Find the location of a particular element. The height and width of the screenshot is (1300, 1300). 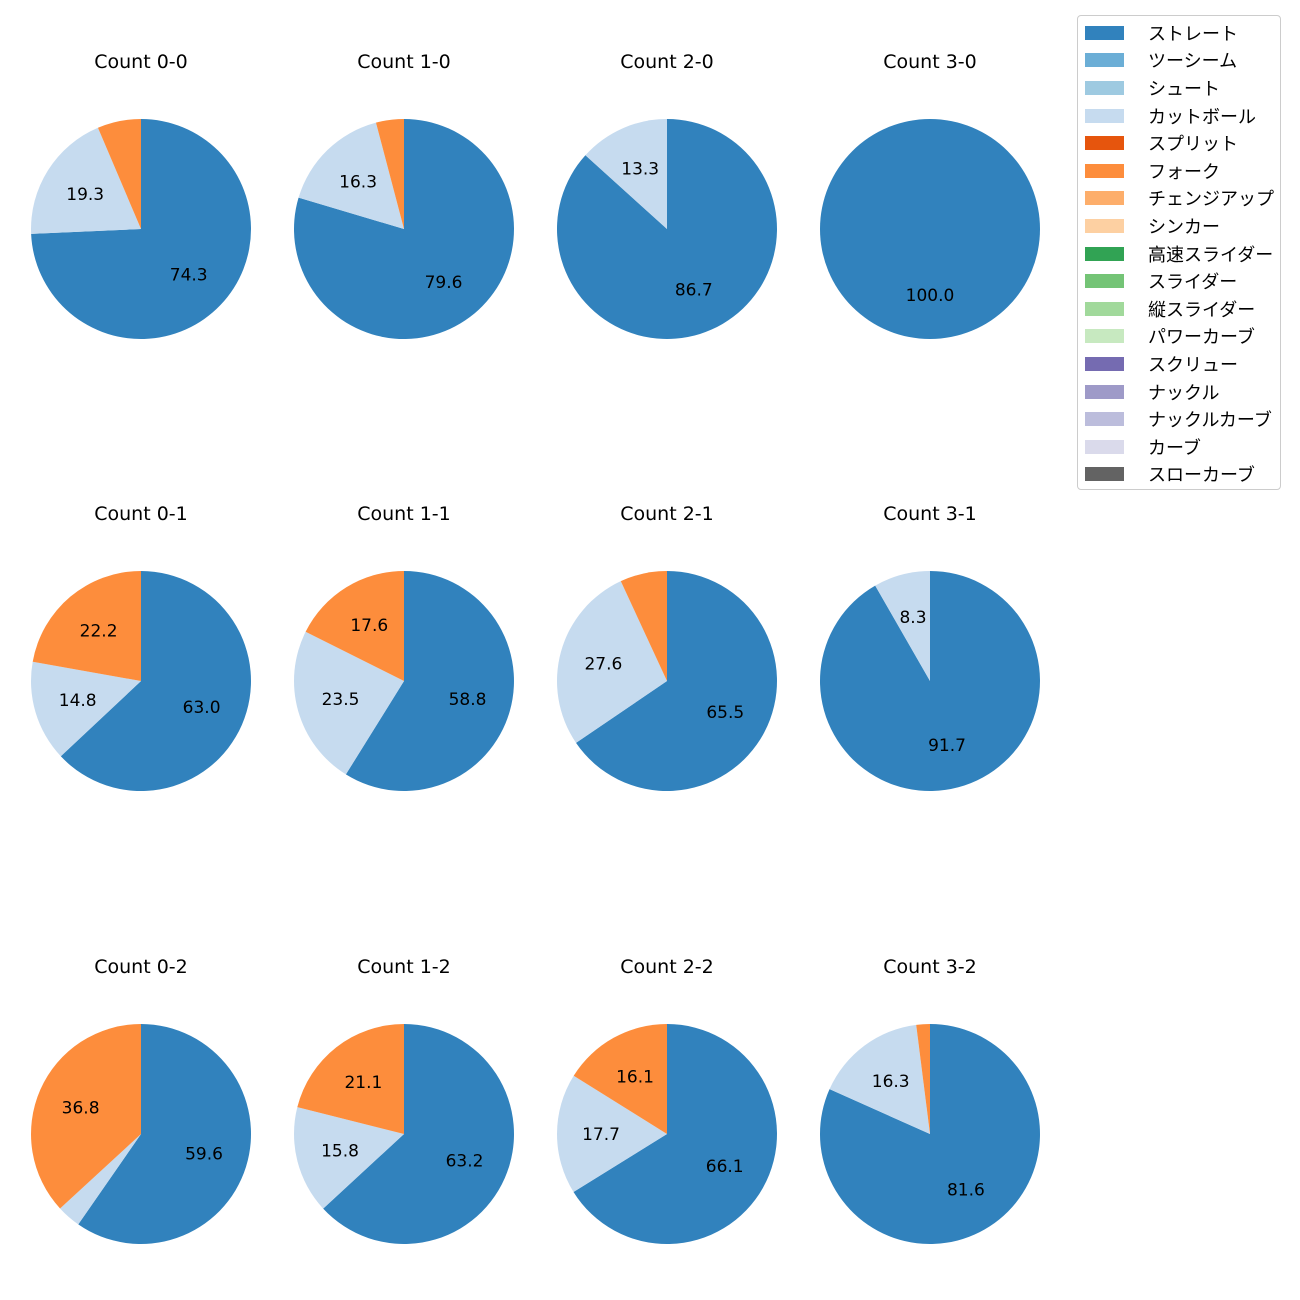

pie-count-3-0: Count 3-0 100.0 is located at coordinates (930, 195).